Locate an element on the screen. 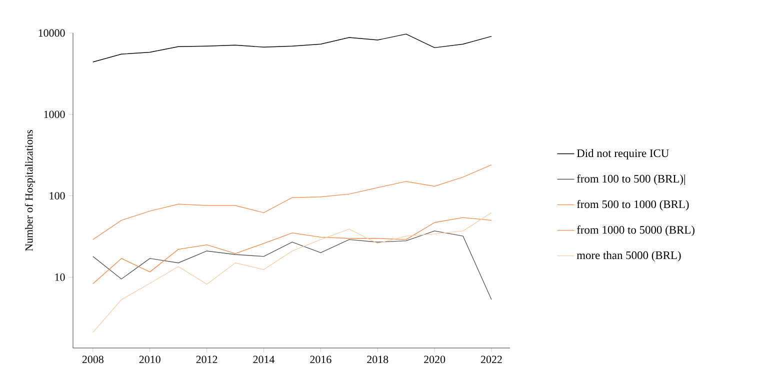  x-tick-label: 2008 is located at coordinates (93, 360).